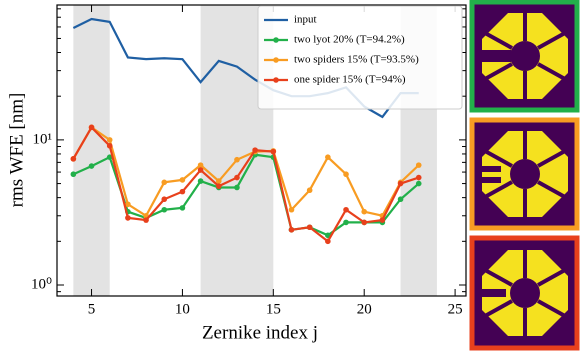  I want to click on x-tick-label: 15, so click(273, 309).